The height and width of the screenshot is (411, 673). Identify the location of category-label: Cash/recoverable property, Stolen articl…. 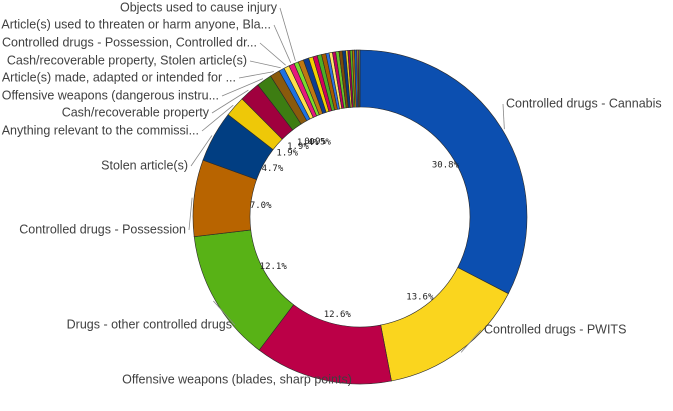
(127, 60).